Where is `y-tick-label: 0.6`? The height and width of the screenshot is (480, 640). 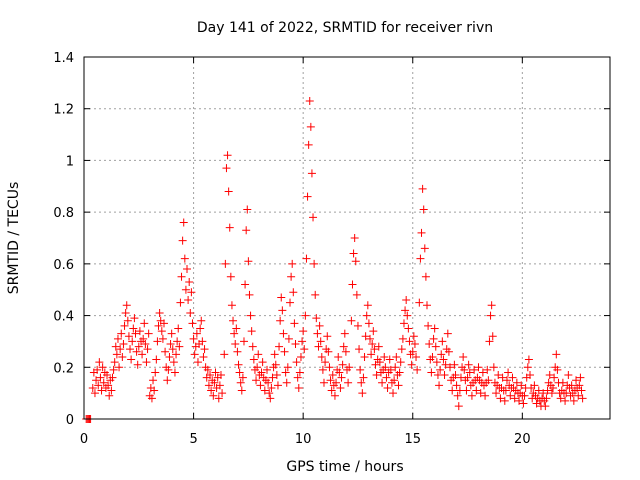
y-tick-label: 0.6 is located at coordinates (63, 265).